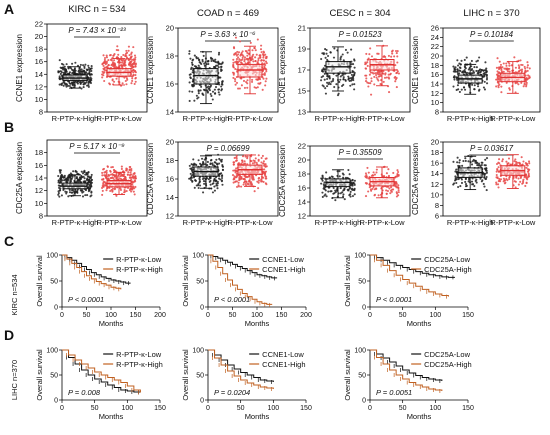 The image size is (550, 435). Describe the element at coordinates (302, 202) in the screenshot. I see `y-tick-label: 14` at that location.